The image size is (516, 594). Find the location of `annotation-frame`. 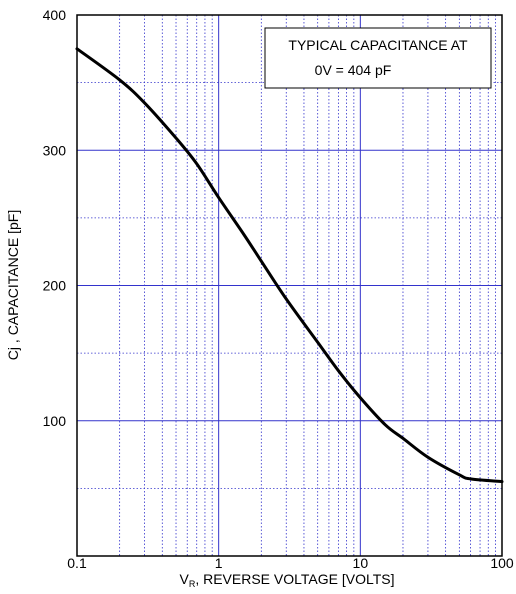

annotation-frame is located at coordinates (378, 58).